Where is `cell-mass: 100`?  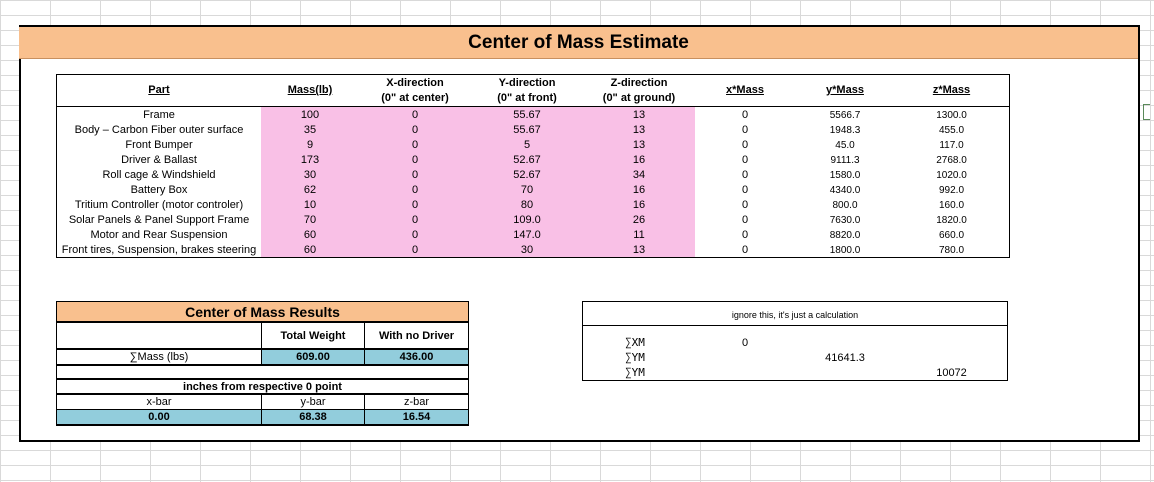
cell-mass: 100 is located at coordinates (310, 115).